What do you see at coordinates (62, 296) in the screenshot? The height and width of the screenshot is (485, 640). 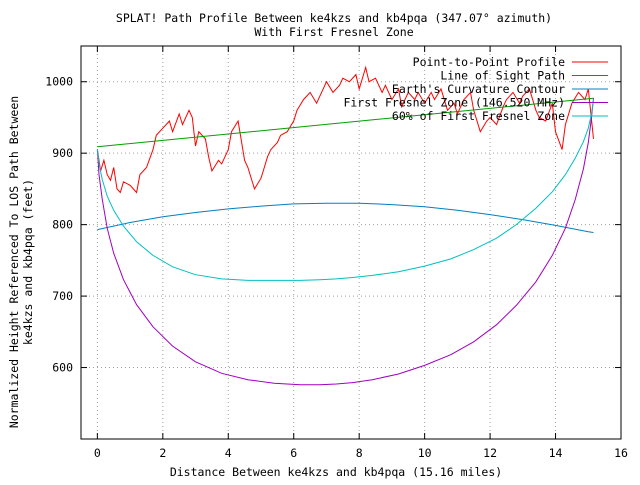 I see `y-tick-label: 700` at bounding box center [62, 296].